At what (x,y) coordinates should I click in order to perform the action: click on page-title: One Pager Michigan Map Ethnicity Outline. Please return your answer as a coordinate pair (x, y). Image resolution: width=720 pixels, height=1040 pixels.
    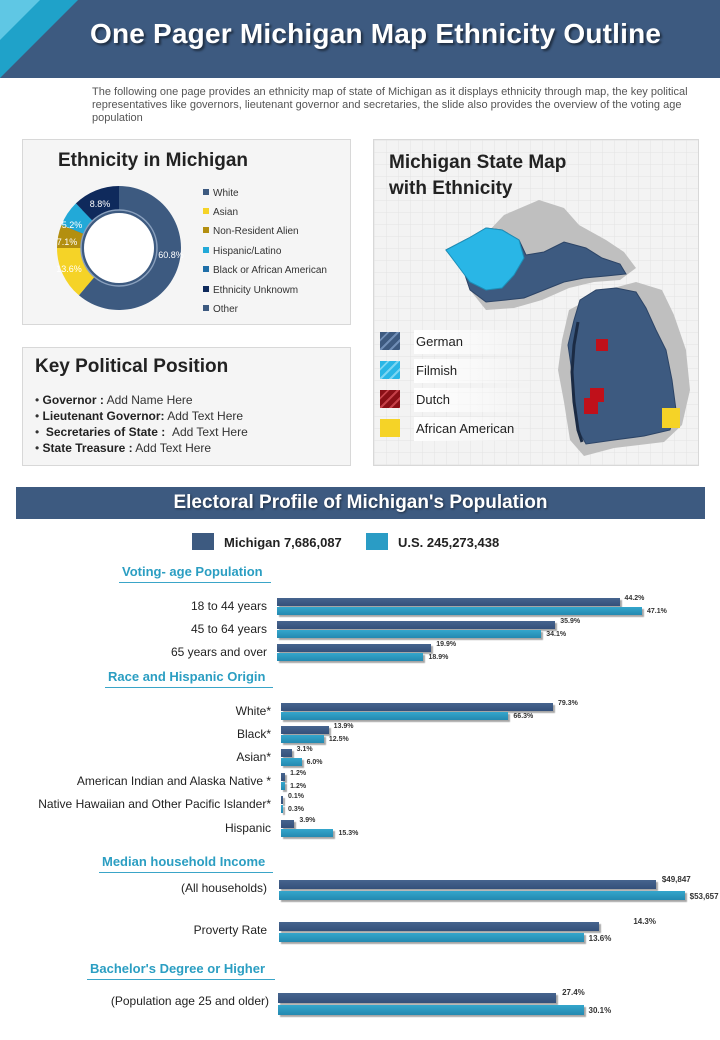
    Looking at the image, I should click on (376, 33).